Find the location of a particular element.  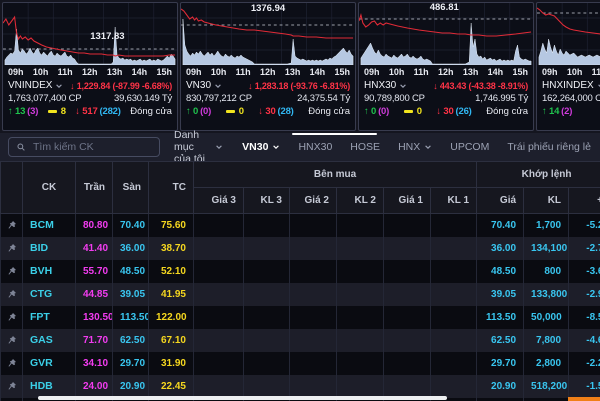

index-name: VNINDEX is located at coordinates (35, 85).